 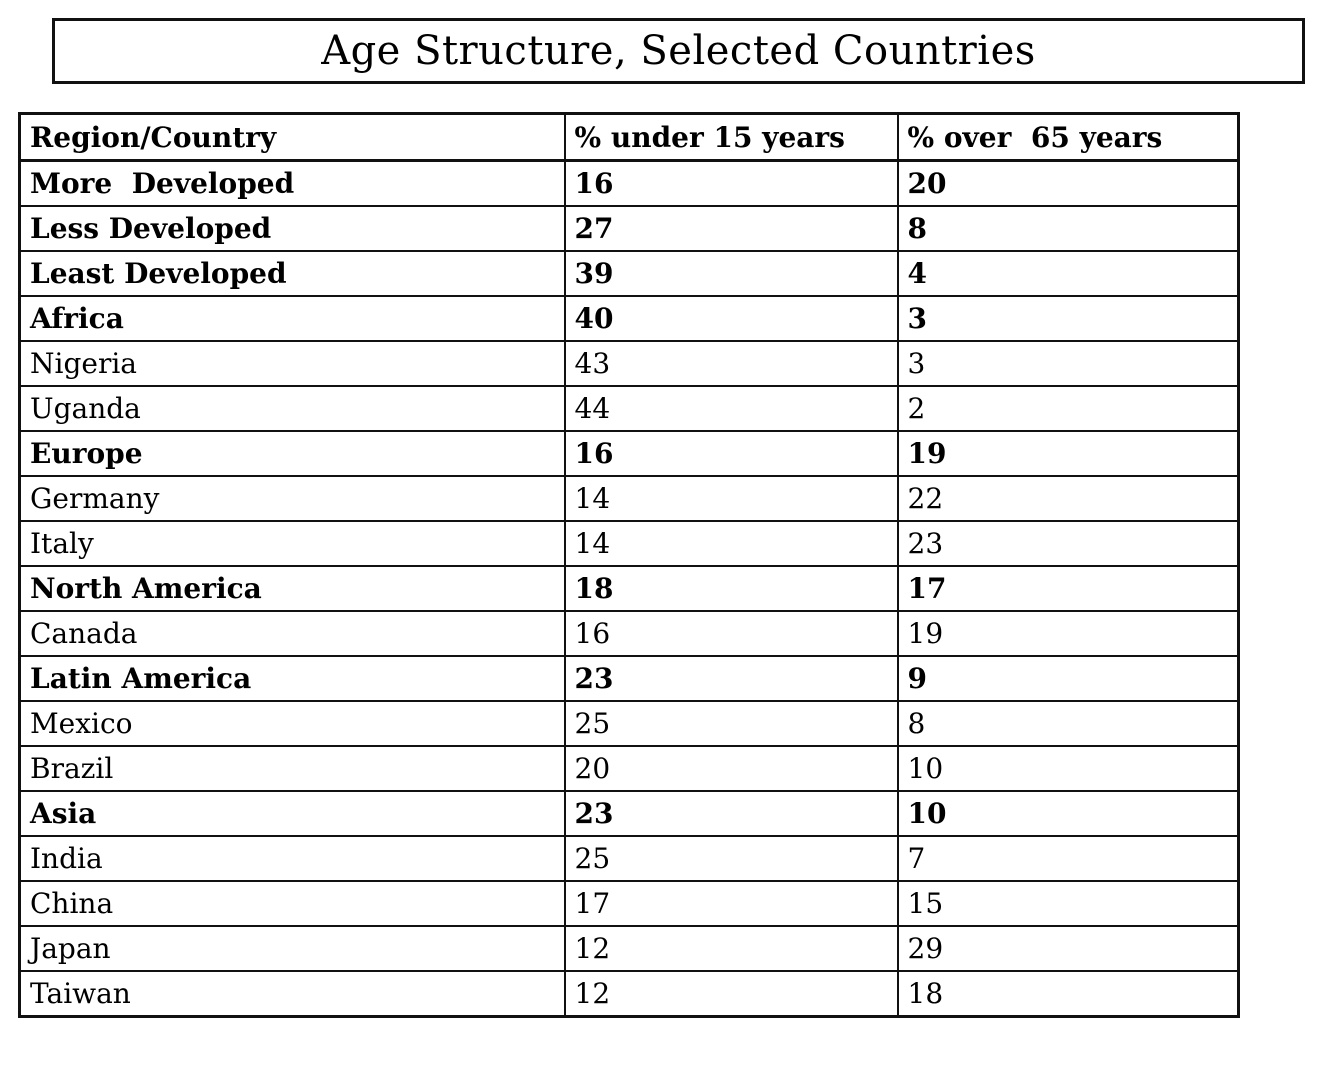 What do you see at coordinates (292, 903) in the screenshot?
I see `region-country-cell: China` at bounding box center [292, 903].